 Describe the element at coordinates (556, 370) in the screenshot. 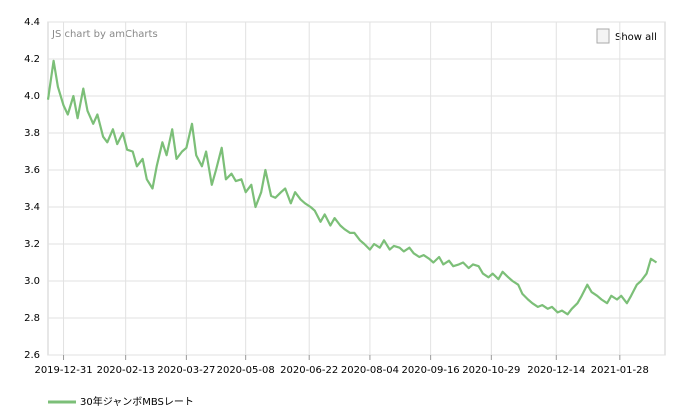

I see `x-tick-label: 2020-12-14` at that location.